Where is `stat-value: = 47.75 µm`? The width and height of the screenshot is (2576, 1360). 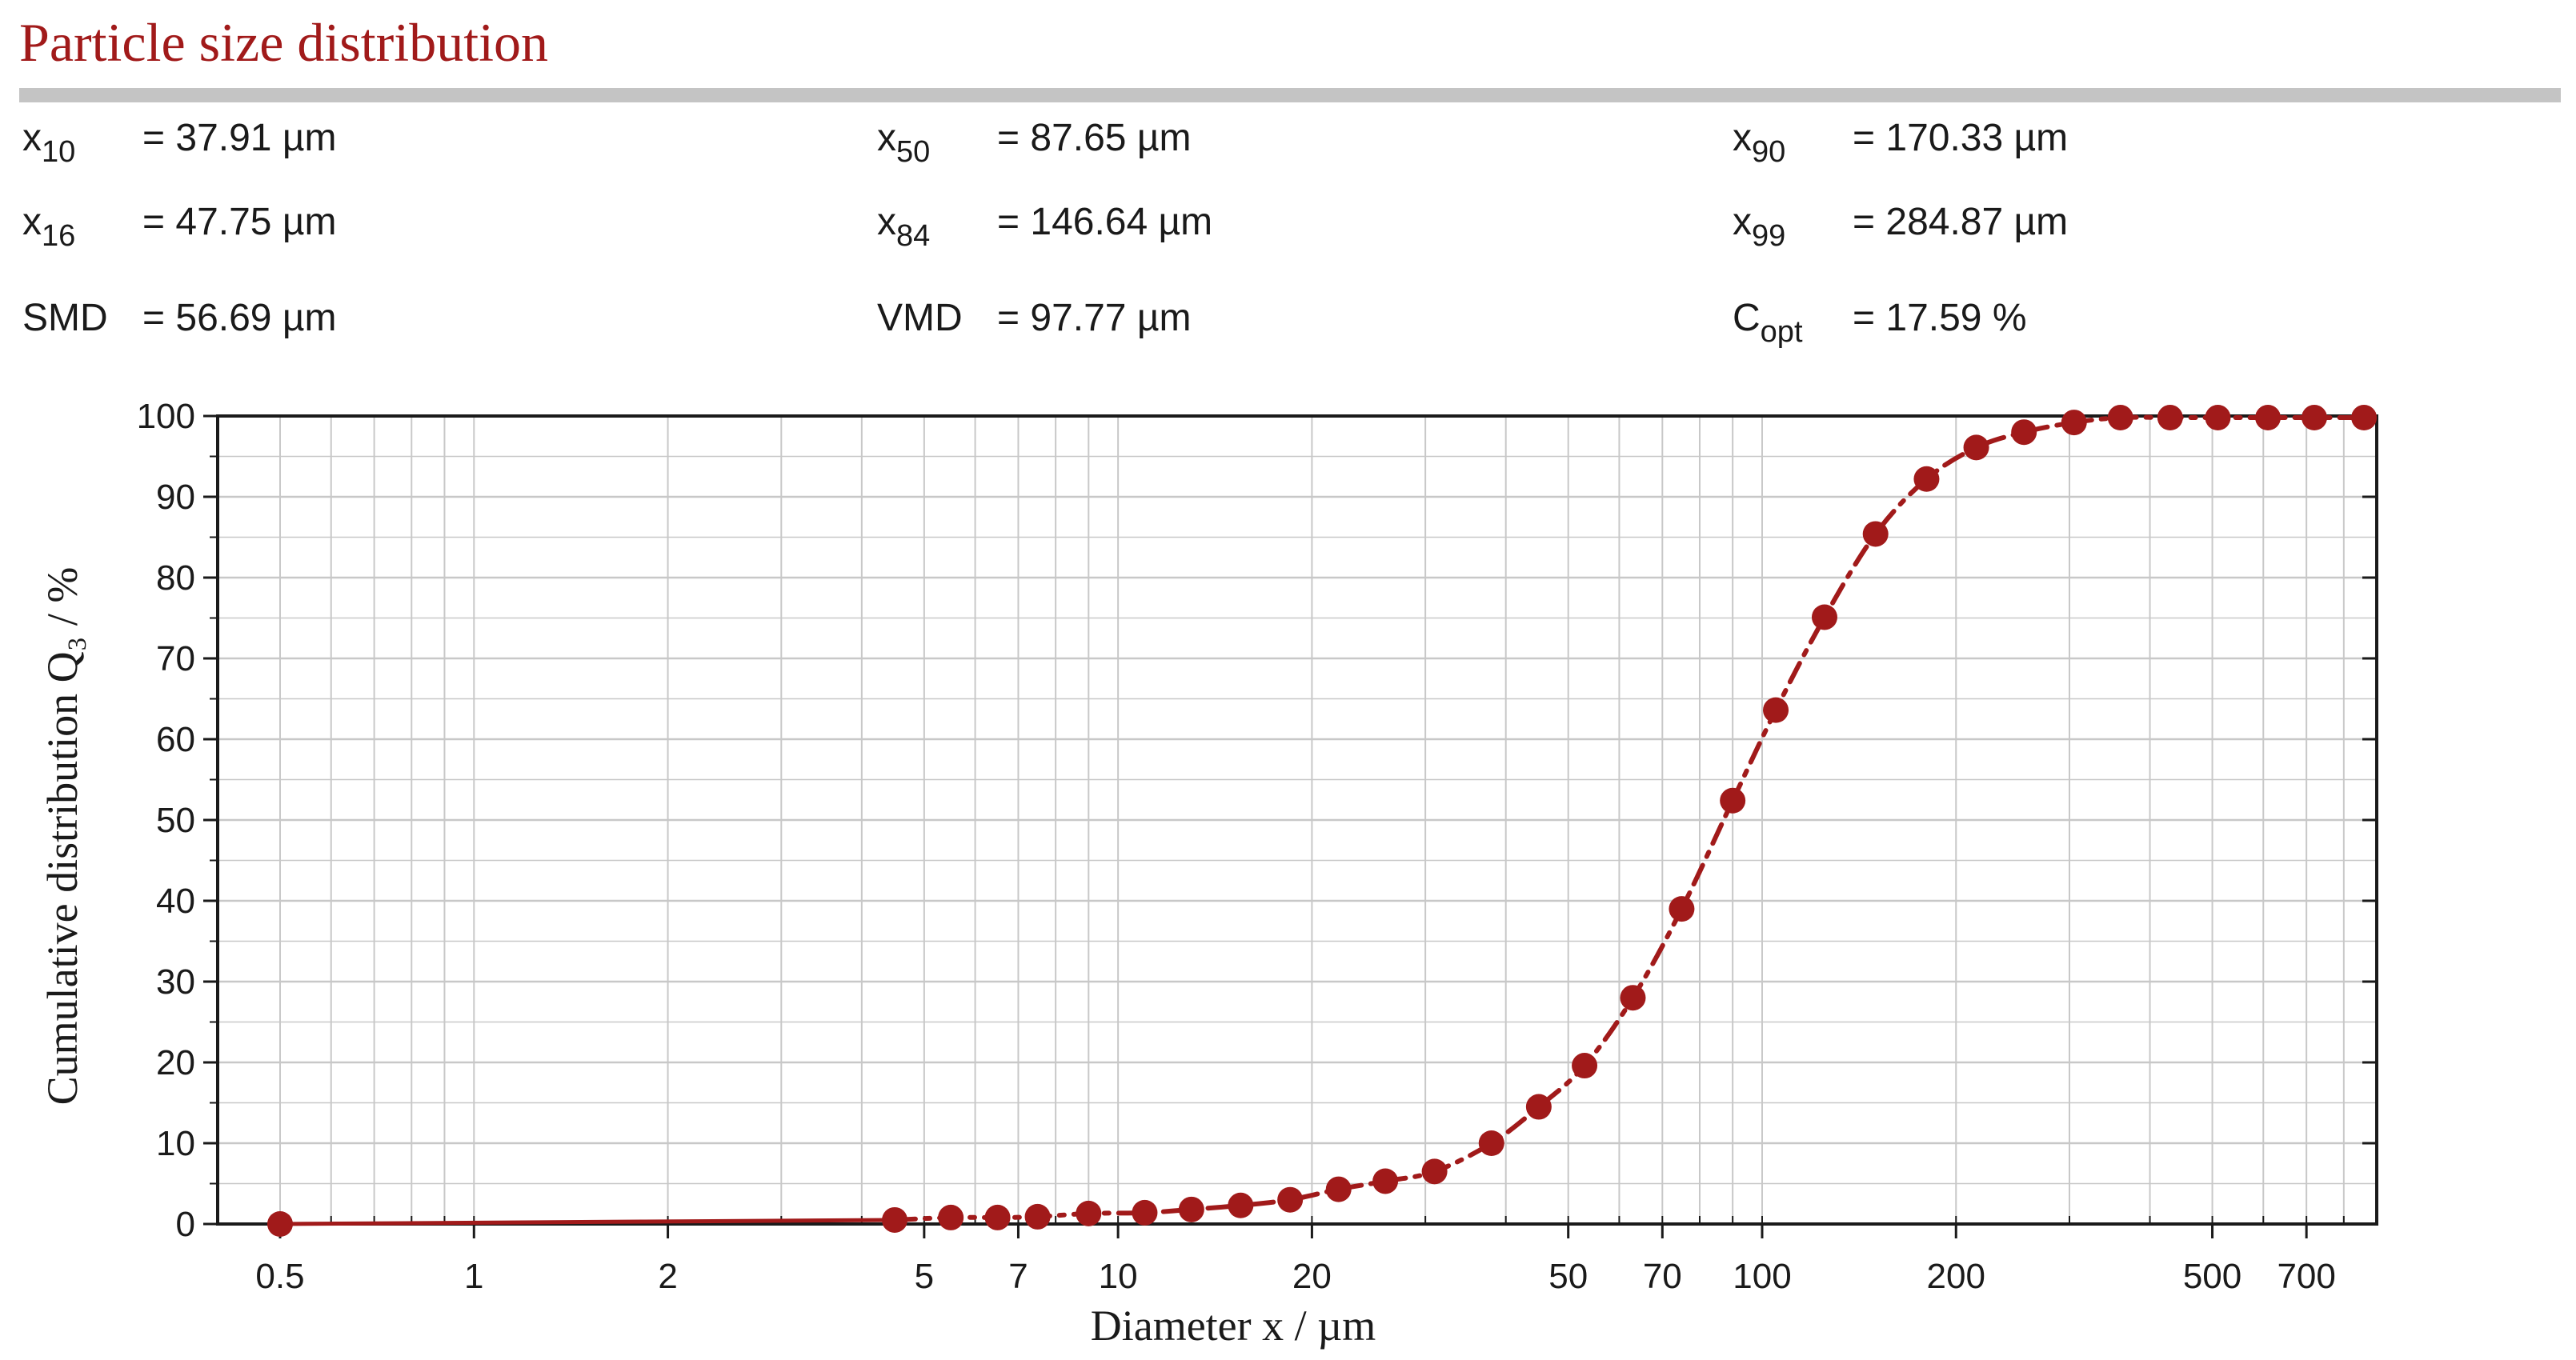 stat-value: = 47.75 µm is located at coordinates (239, 222).